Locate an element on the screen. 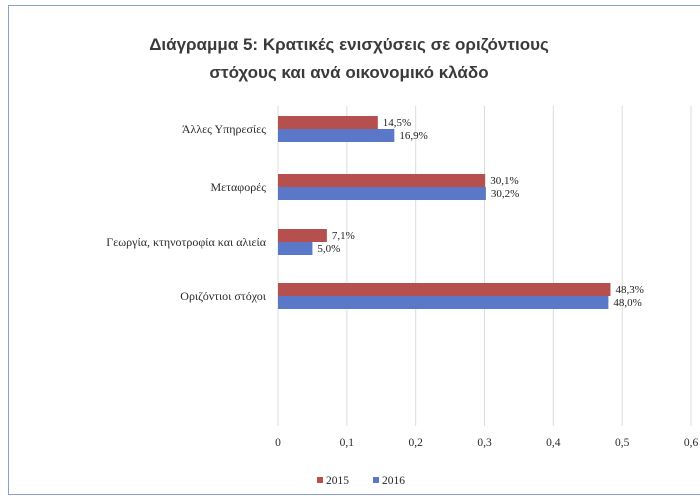  category-label-2: Γεωργία, κτηνοτροφία και αλιεία is located at coordinates (186, 242).